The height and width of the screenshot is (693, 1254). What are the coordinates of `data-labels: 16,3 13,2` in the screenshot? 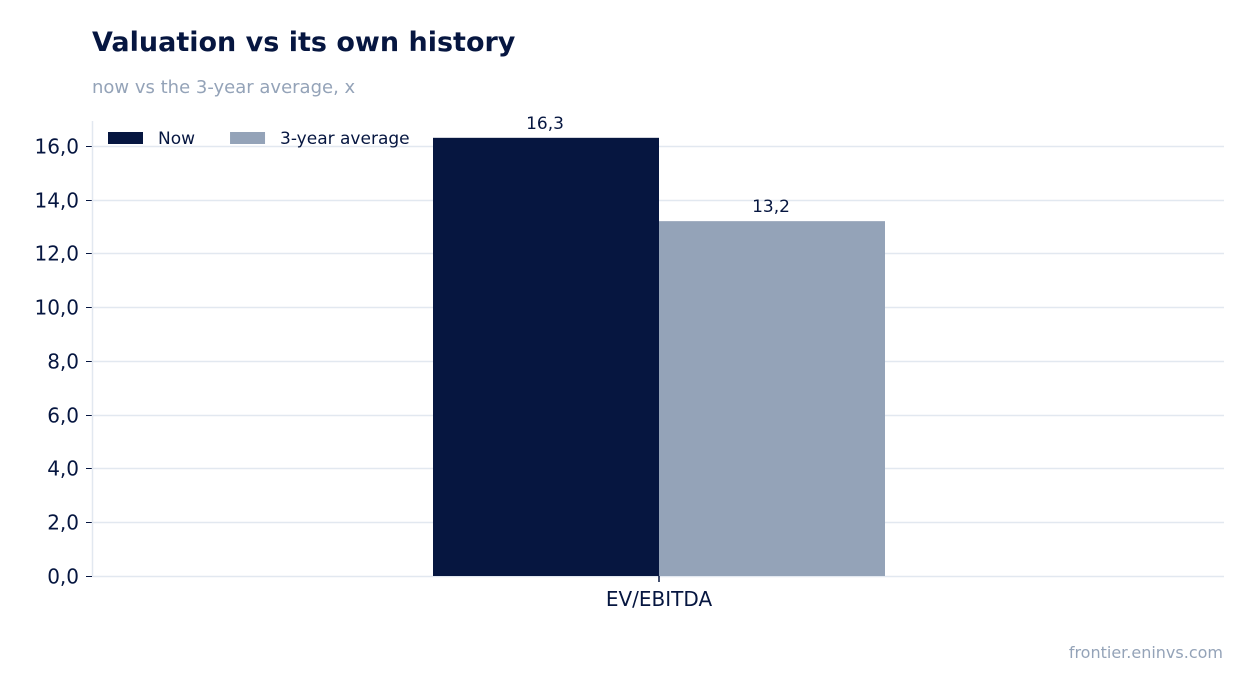 It's located at (658, 165).